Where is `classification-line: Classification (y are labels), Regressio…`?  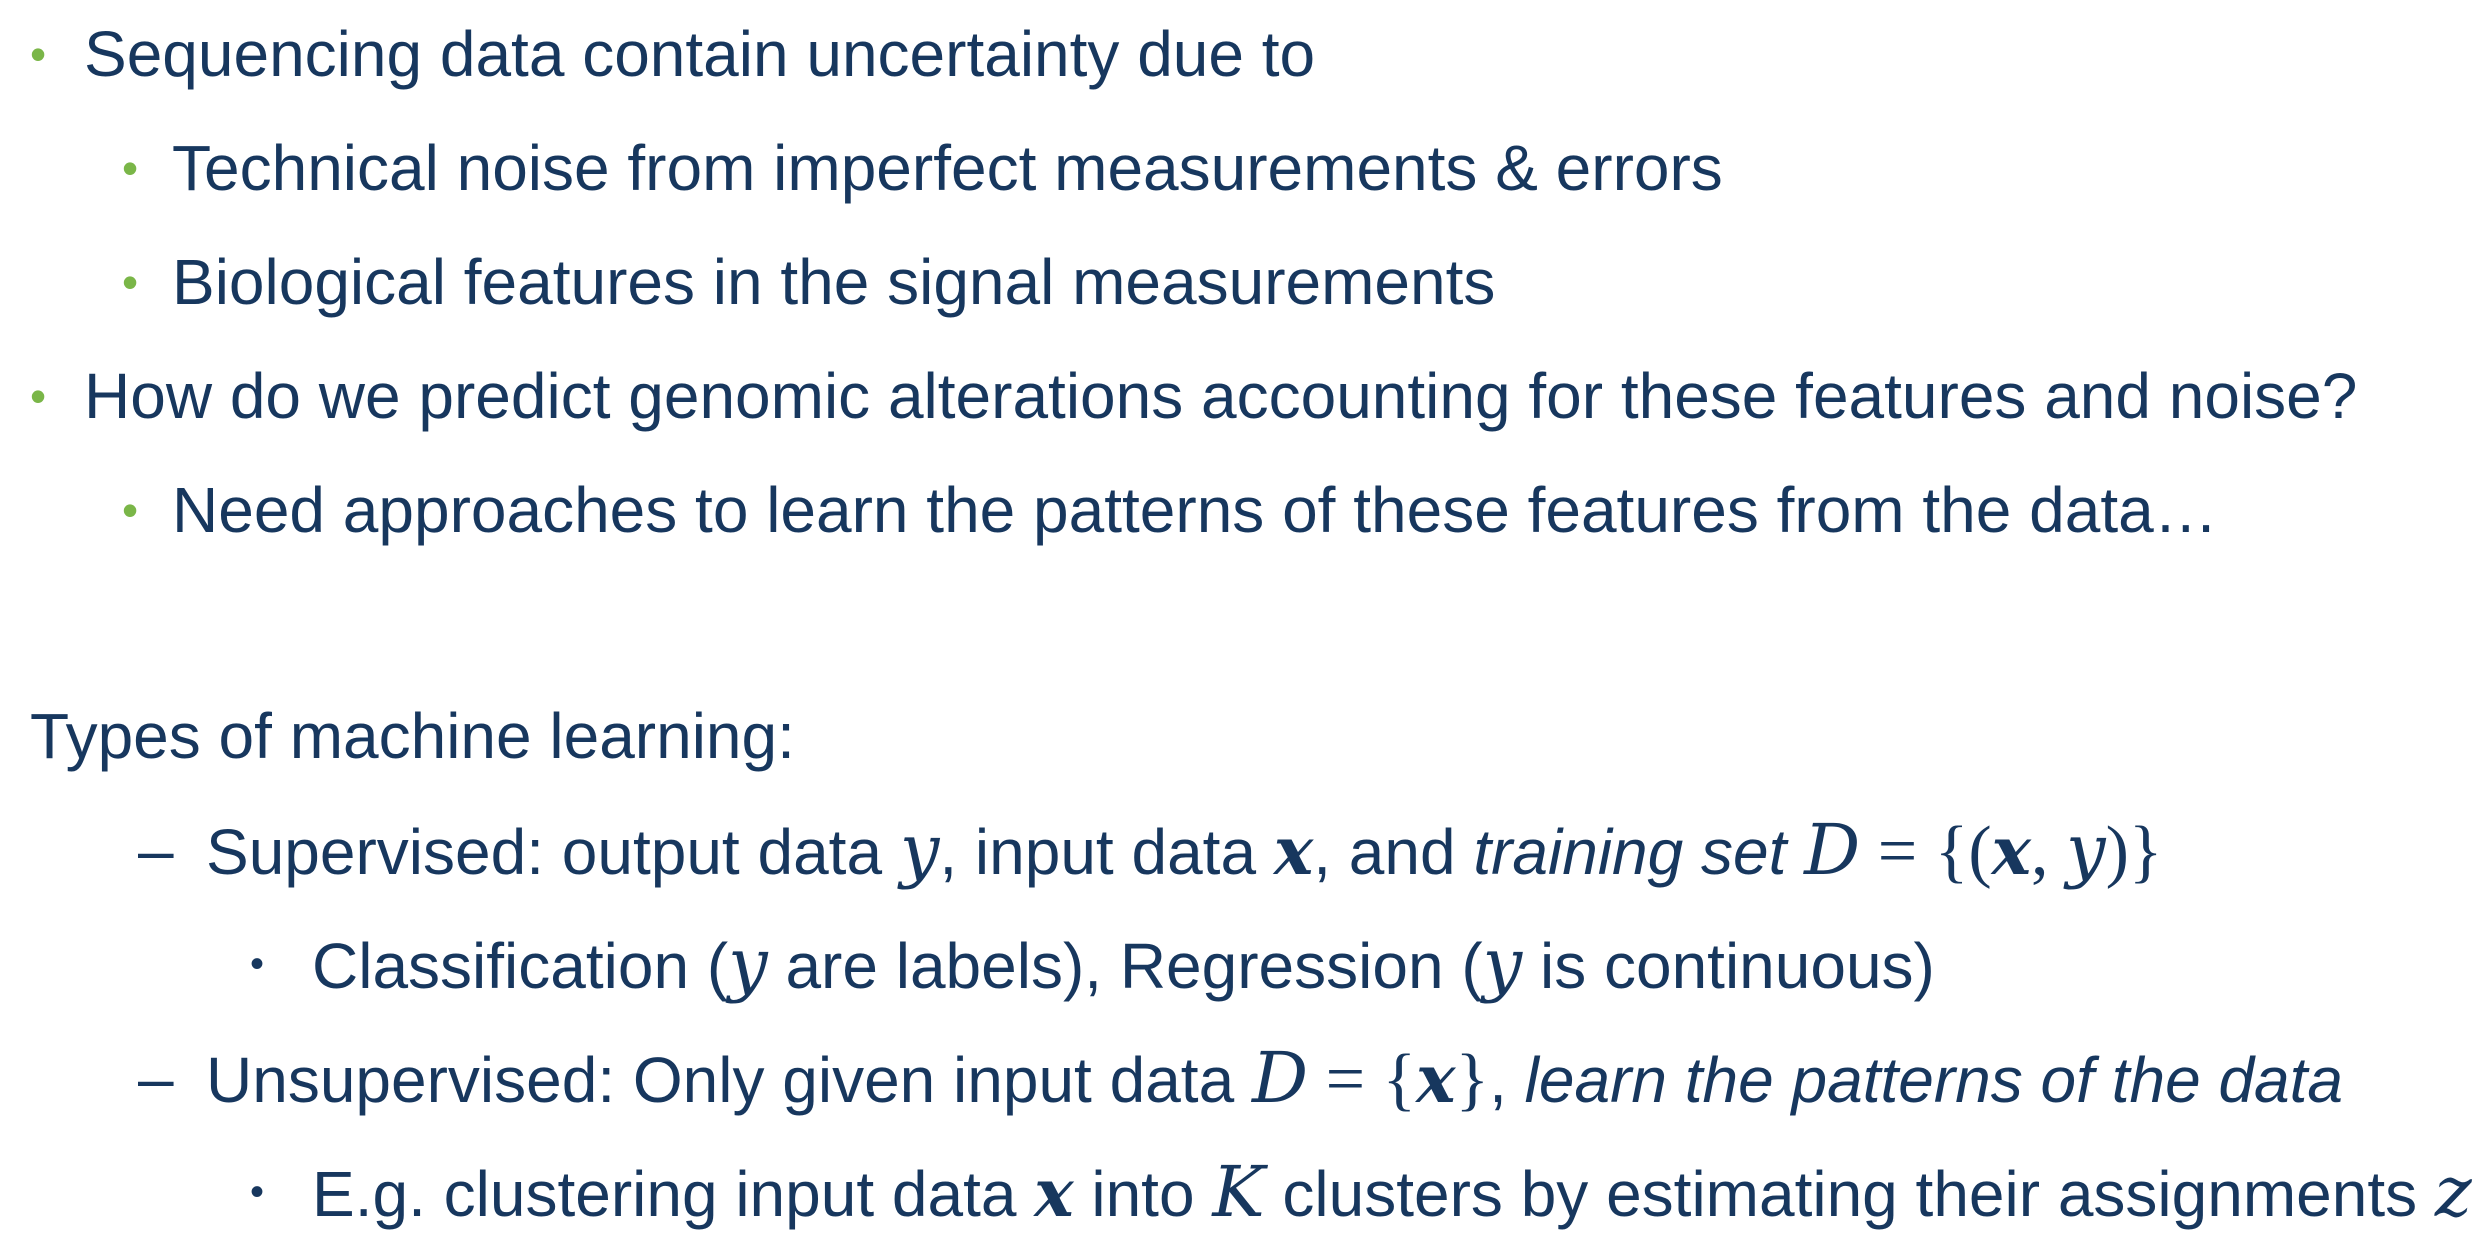 classification-line: Classification (y are labels), Regressio… is located at coordinates (1123, 965).